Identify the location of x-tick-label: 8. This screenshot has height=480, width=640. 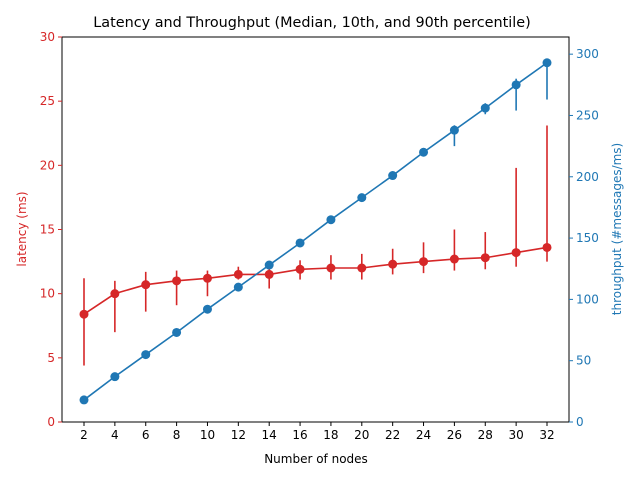
(177, 435).